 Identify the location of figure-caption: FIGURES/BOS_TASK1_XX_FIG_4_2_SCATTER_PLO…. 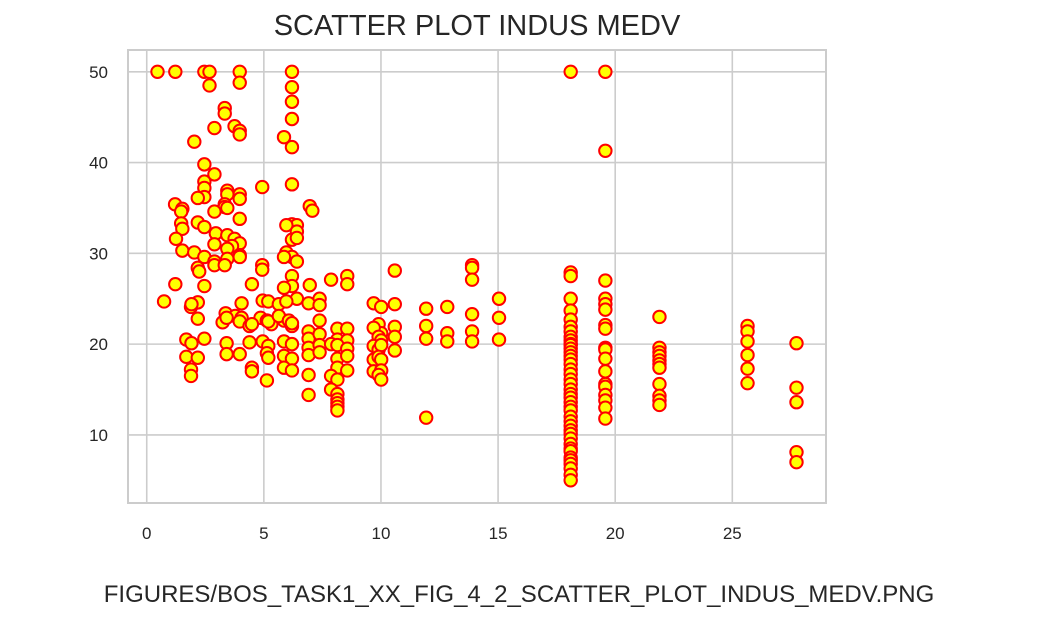
(519, 594).